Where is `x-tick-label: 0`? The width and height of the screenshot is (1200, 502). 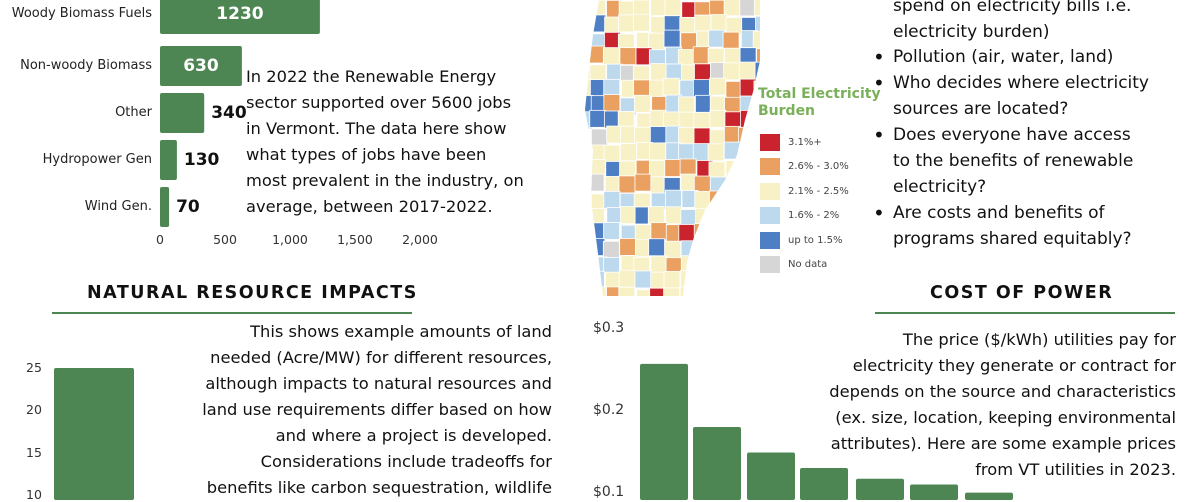
x-tick-label: 0 is located at coordinates (160, 239).